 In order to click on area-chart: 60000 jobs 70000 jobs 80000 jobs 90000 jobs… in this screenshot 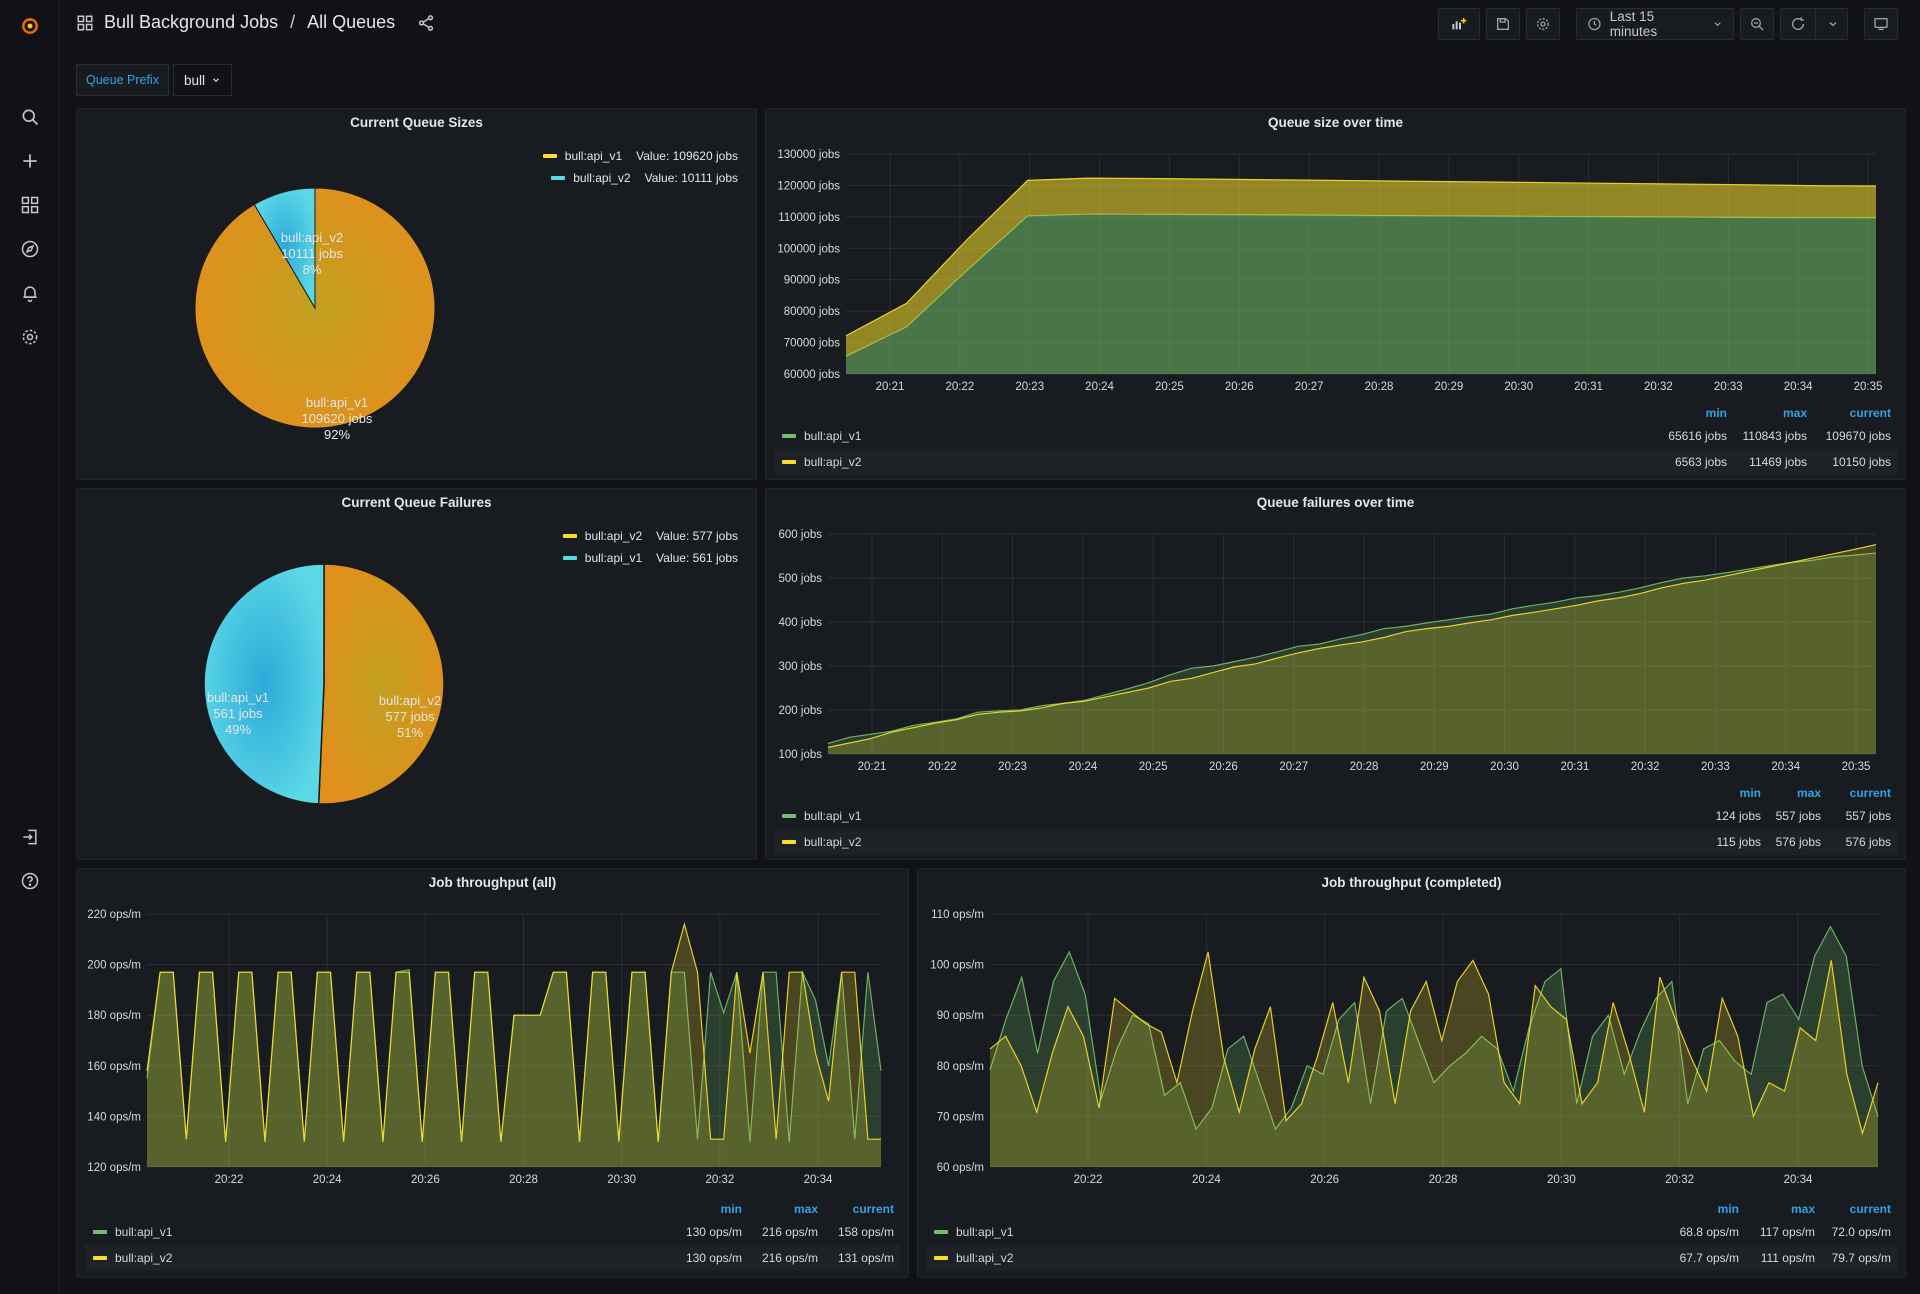, I will do `click(1330, 271)`.